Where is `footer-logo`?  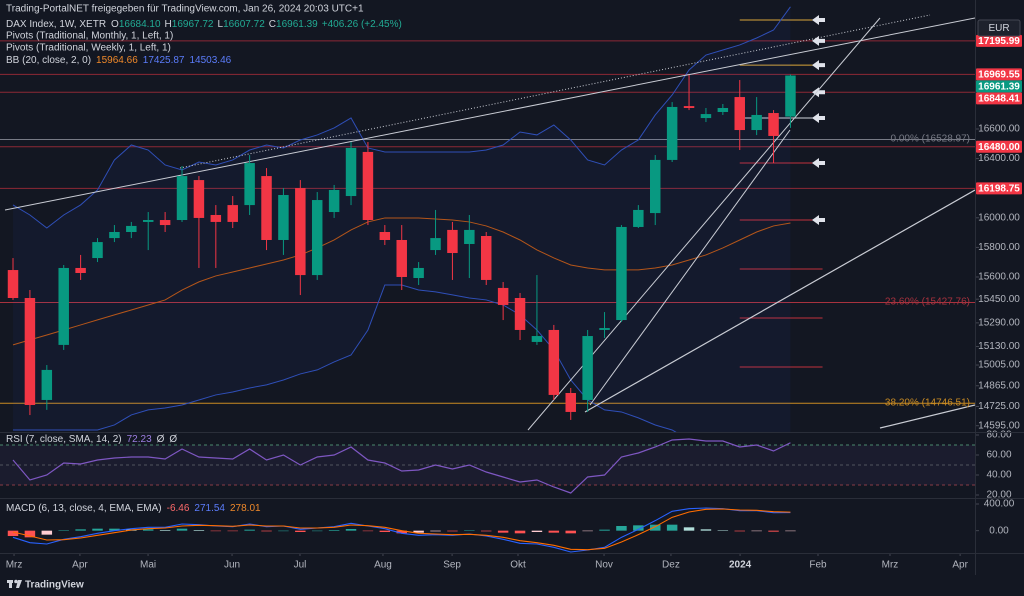 footer-logo is located at coordinates (14, 583).